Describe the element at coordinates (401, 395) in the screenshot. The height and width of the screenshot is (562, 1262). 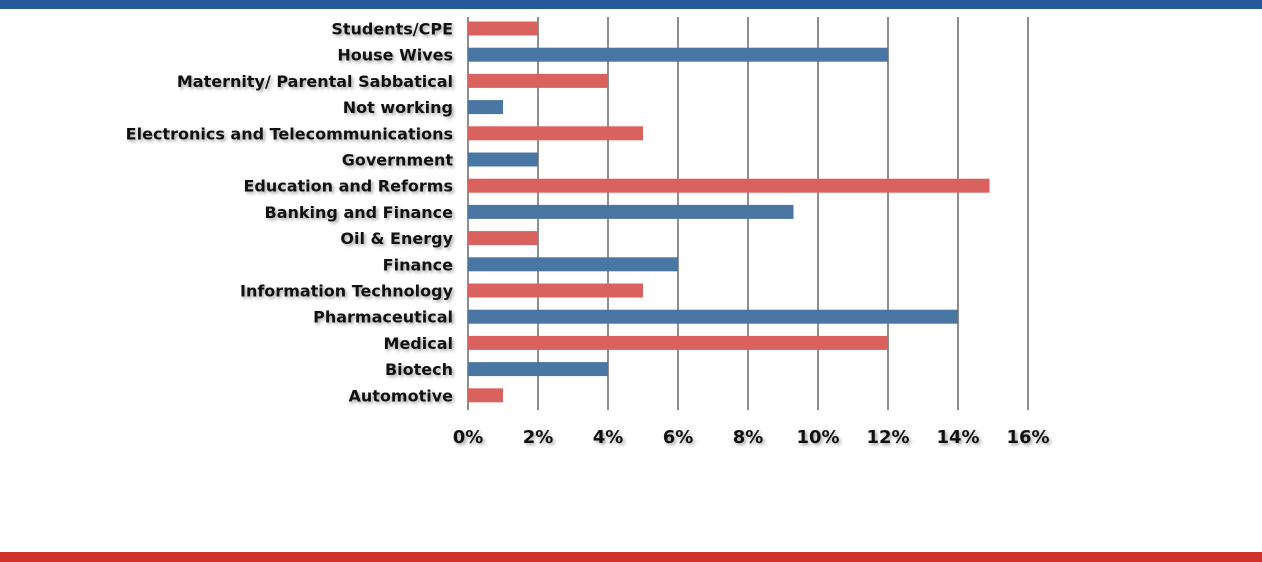
I see `category-label: Automotive` at that location.